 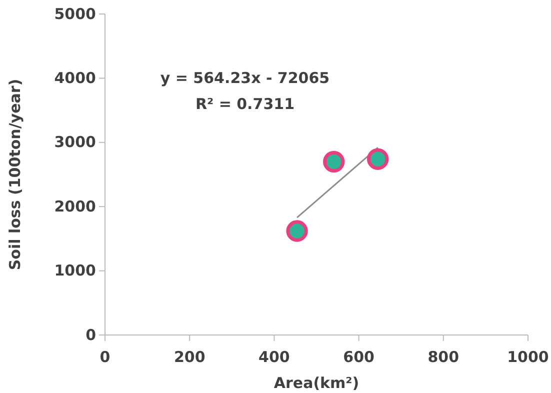 What do you see at coordinates (15, 174) in the screenshot?
I see `y-axis-title: Soil loss (100ton/year)` at bounding box center [15, 174].